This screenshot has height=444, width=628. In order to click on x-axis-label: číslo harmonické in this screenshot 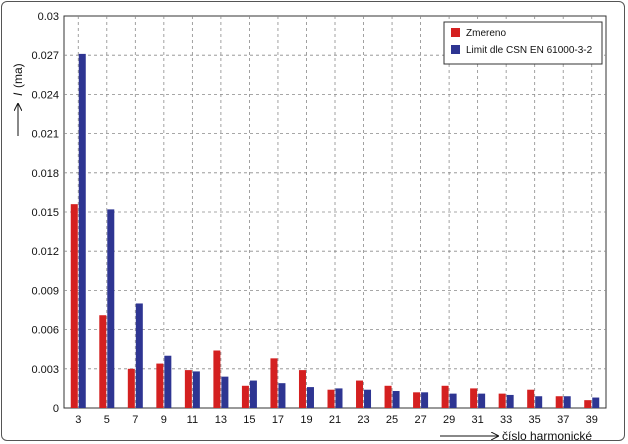, I will do `click(516, 436)`.